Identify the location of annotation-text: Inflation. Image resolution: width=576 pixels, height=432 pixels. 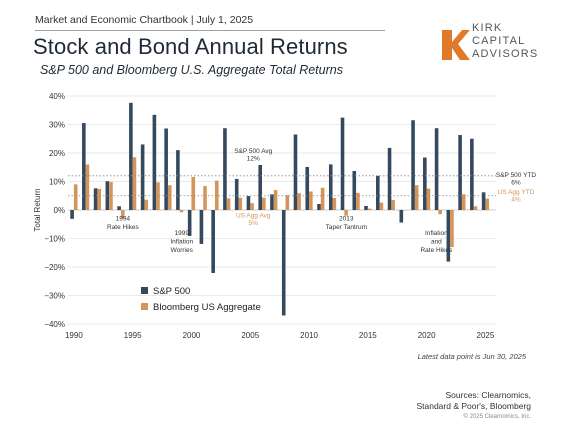
(181, 241).